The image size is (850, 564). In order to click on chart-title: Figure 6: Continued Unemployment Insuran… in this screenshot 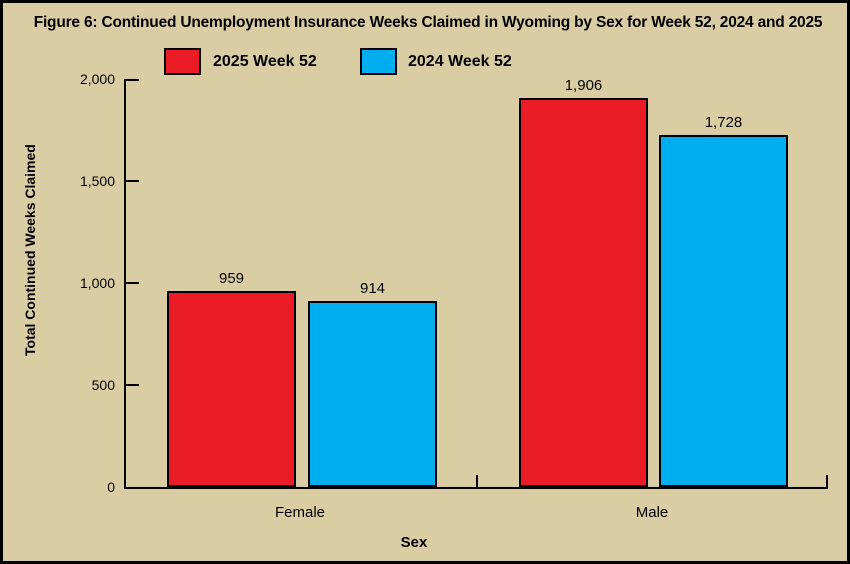, I will do `click(428, 22)`.